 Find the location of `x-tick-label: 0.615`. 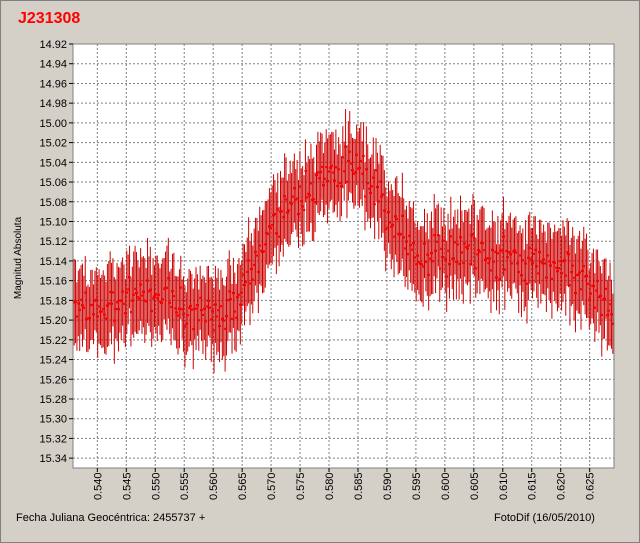

x-tick-label: 0.615 is located at coordinates (533, 486).